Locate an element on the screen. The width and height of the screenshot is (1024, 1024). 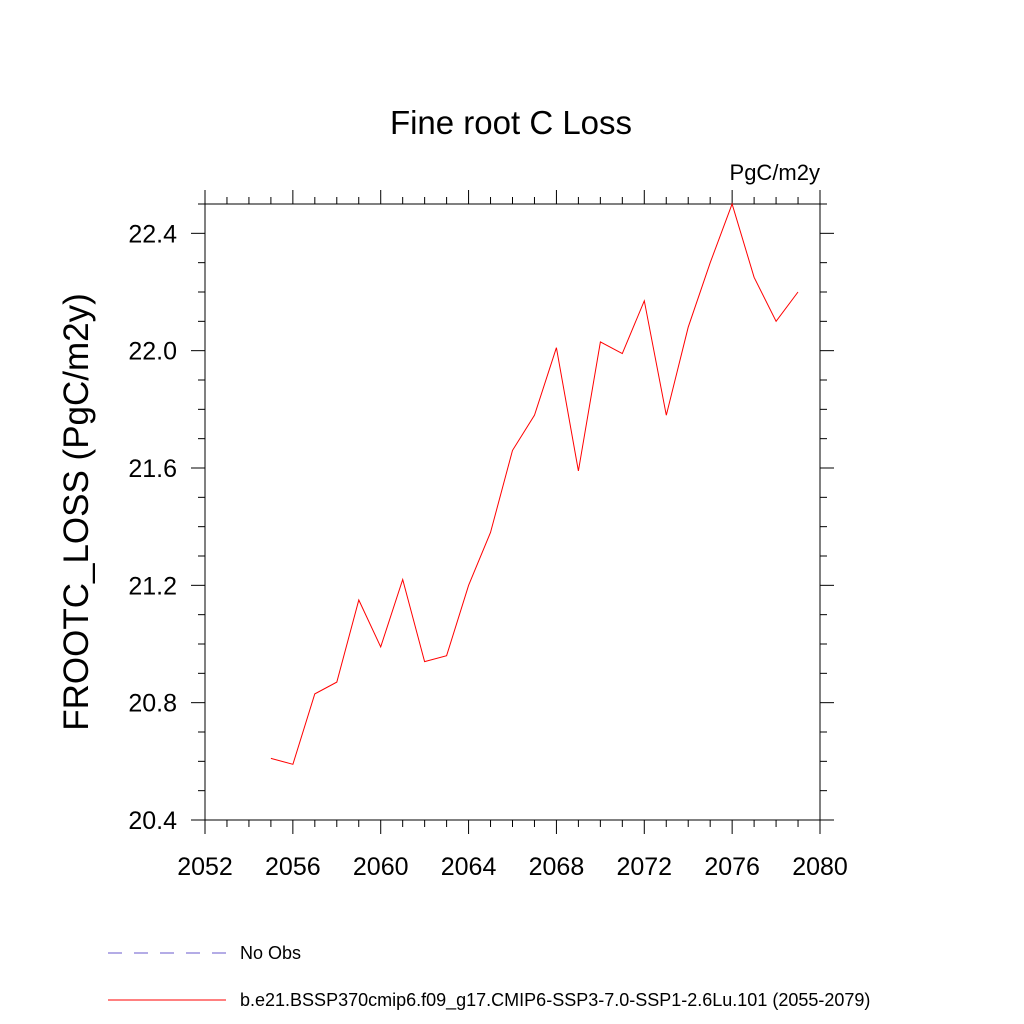
x-tick-label: 2056 is located at coordinates (293, 867).